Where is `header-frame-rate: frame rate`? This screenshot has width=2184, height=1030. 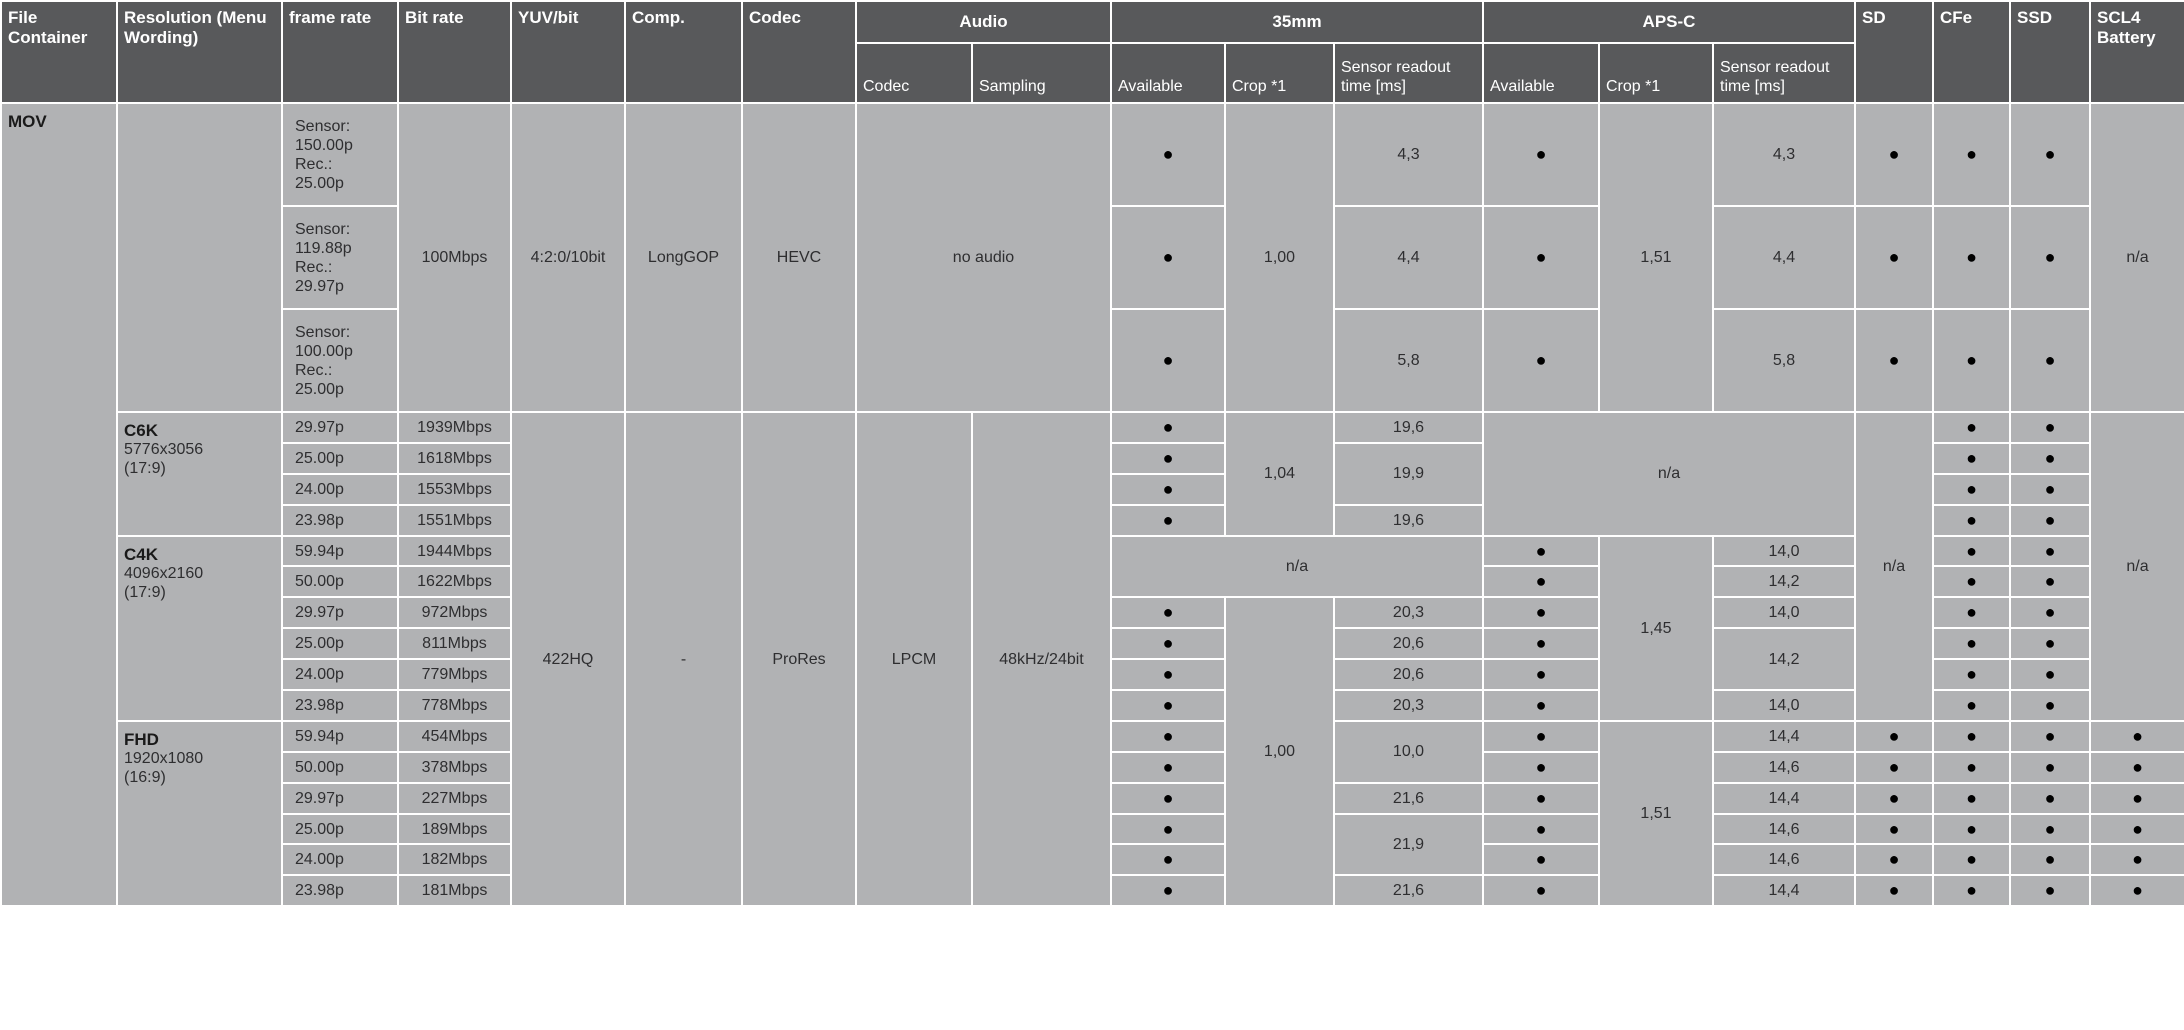
header-frame-rate: frame rate is located at coordinates (340, 52).